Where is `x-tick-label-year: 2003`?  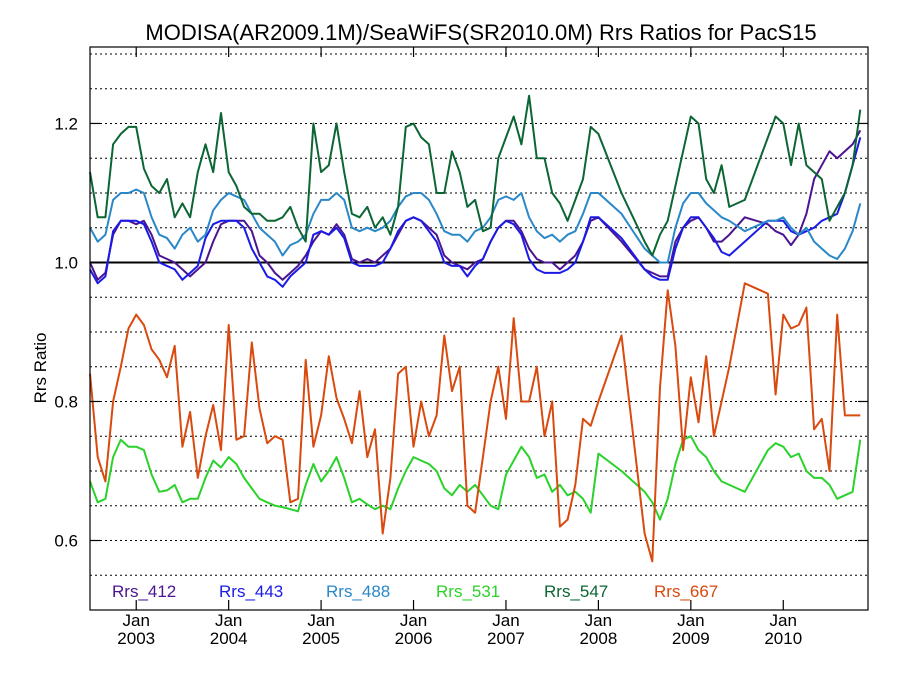
x-tick-label-year: 2003 is located at coordinates (136, 638).